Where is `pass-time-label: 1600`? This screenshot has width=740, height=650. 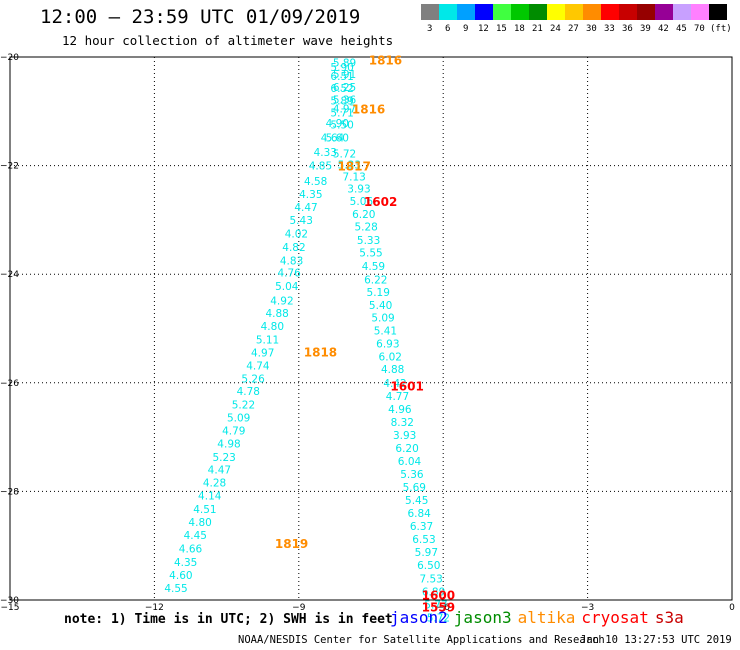
pass-time-label: 1600 is located at coordinates (438, 596).